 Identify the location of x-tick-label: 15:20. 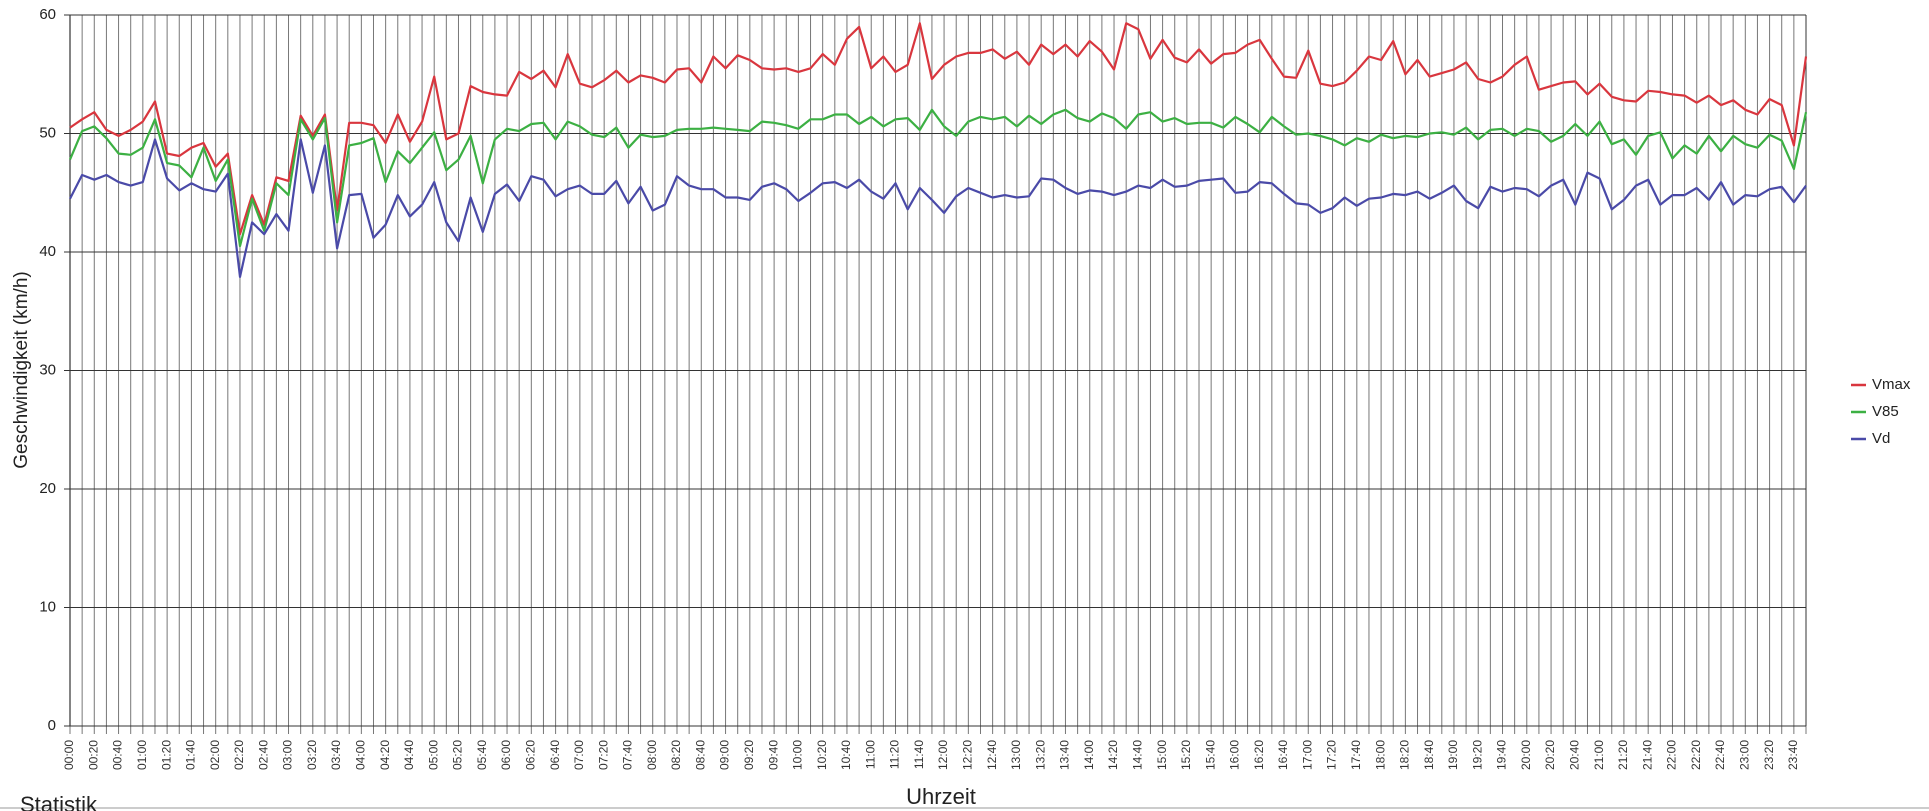
(1186, 755).